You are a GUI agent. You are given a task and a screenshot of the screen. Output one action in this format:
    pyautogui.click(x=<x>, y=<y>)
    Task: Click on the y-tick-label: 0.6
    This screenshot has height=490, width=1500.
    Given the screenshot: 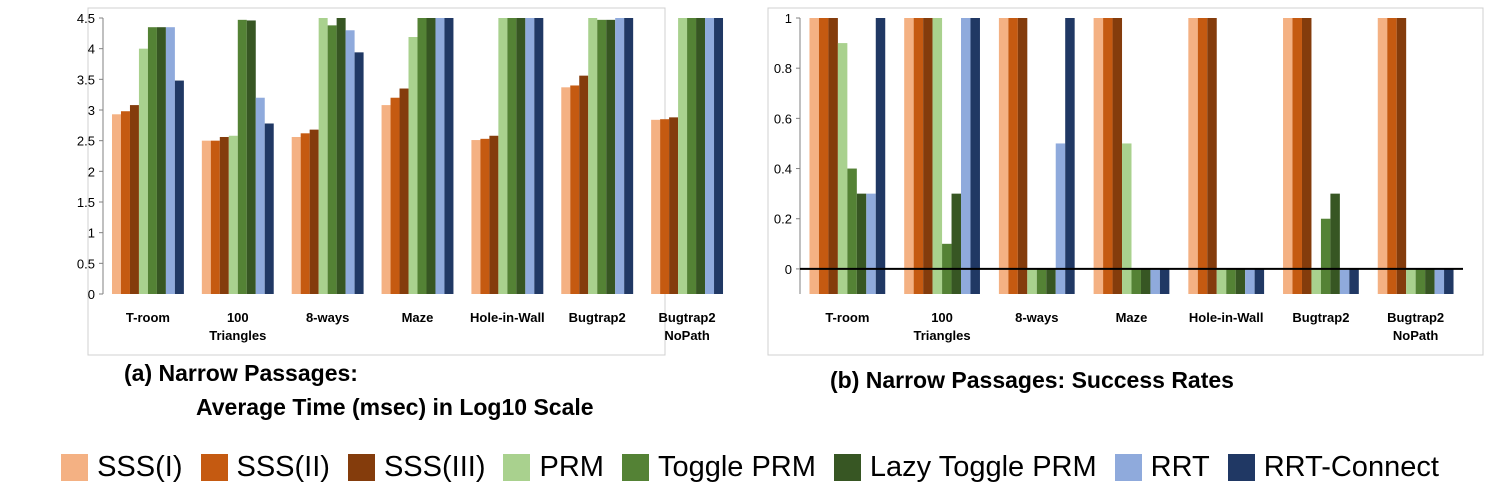 What is the action you would take?
    pyautogui.click(x=783, y=118)
    